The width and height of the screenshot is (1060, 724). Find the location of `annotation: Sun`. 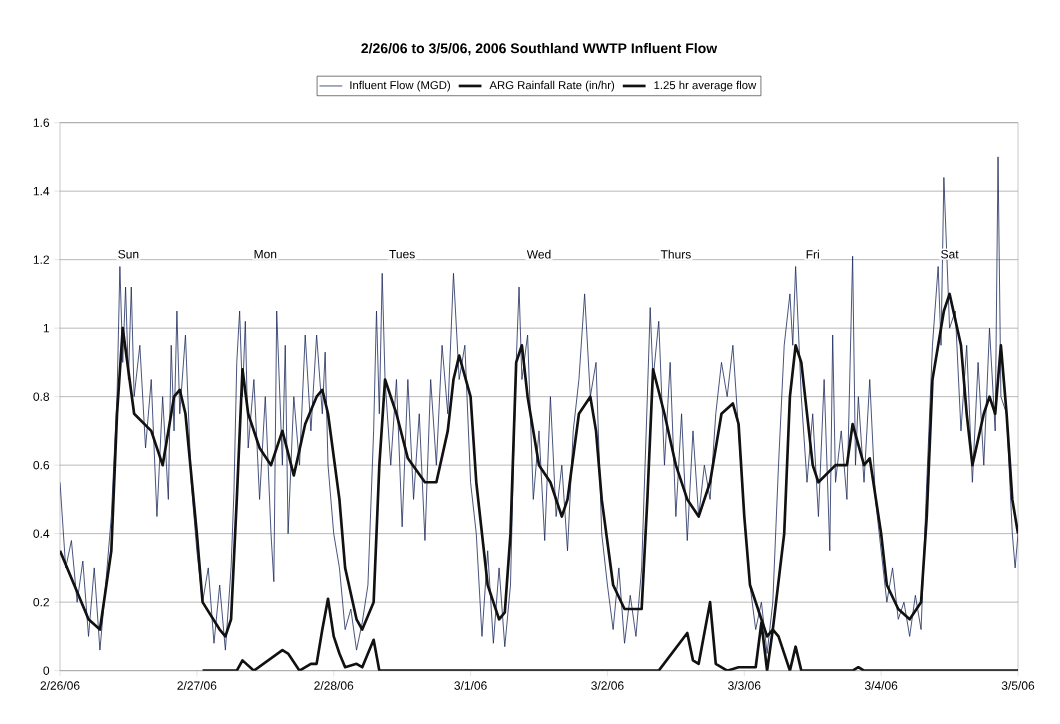

annotation: Sun is located at coordinates (128, 254).